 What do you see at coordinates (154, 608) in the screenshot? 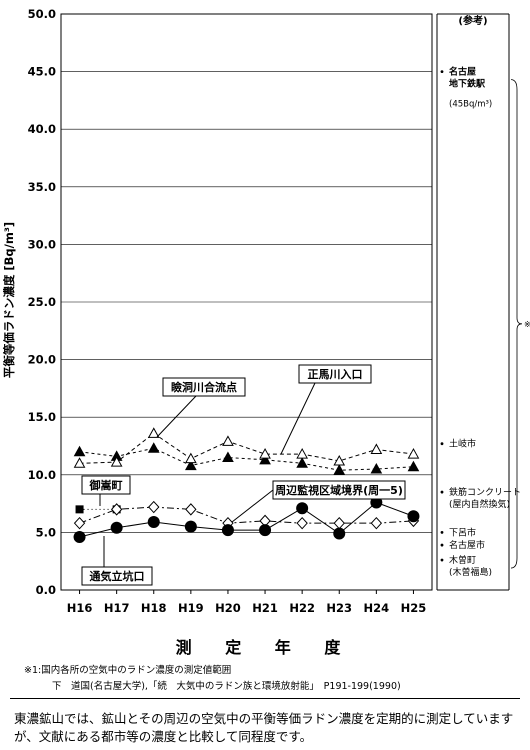
I see `x-tick-label: H18` at bounding box center [154, 608].